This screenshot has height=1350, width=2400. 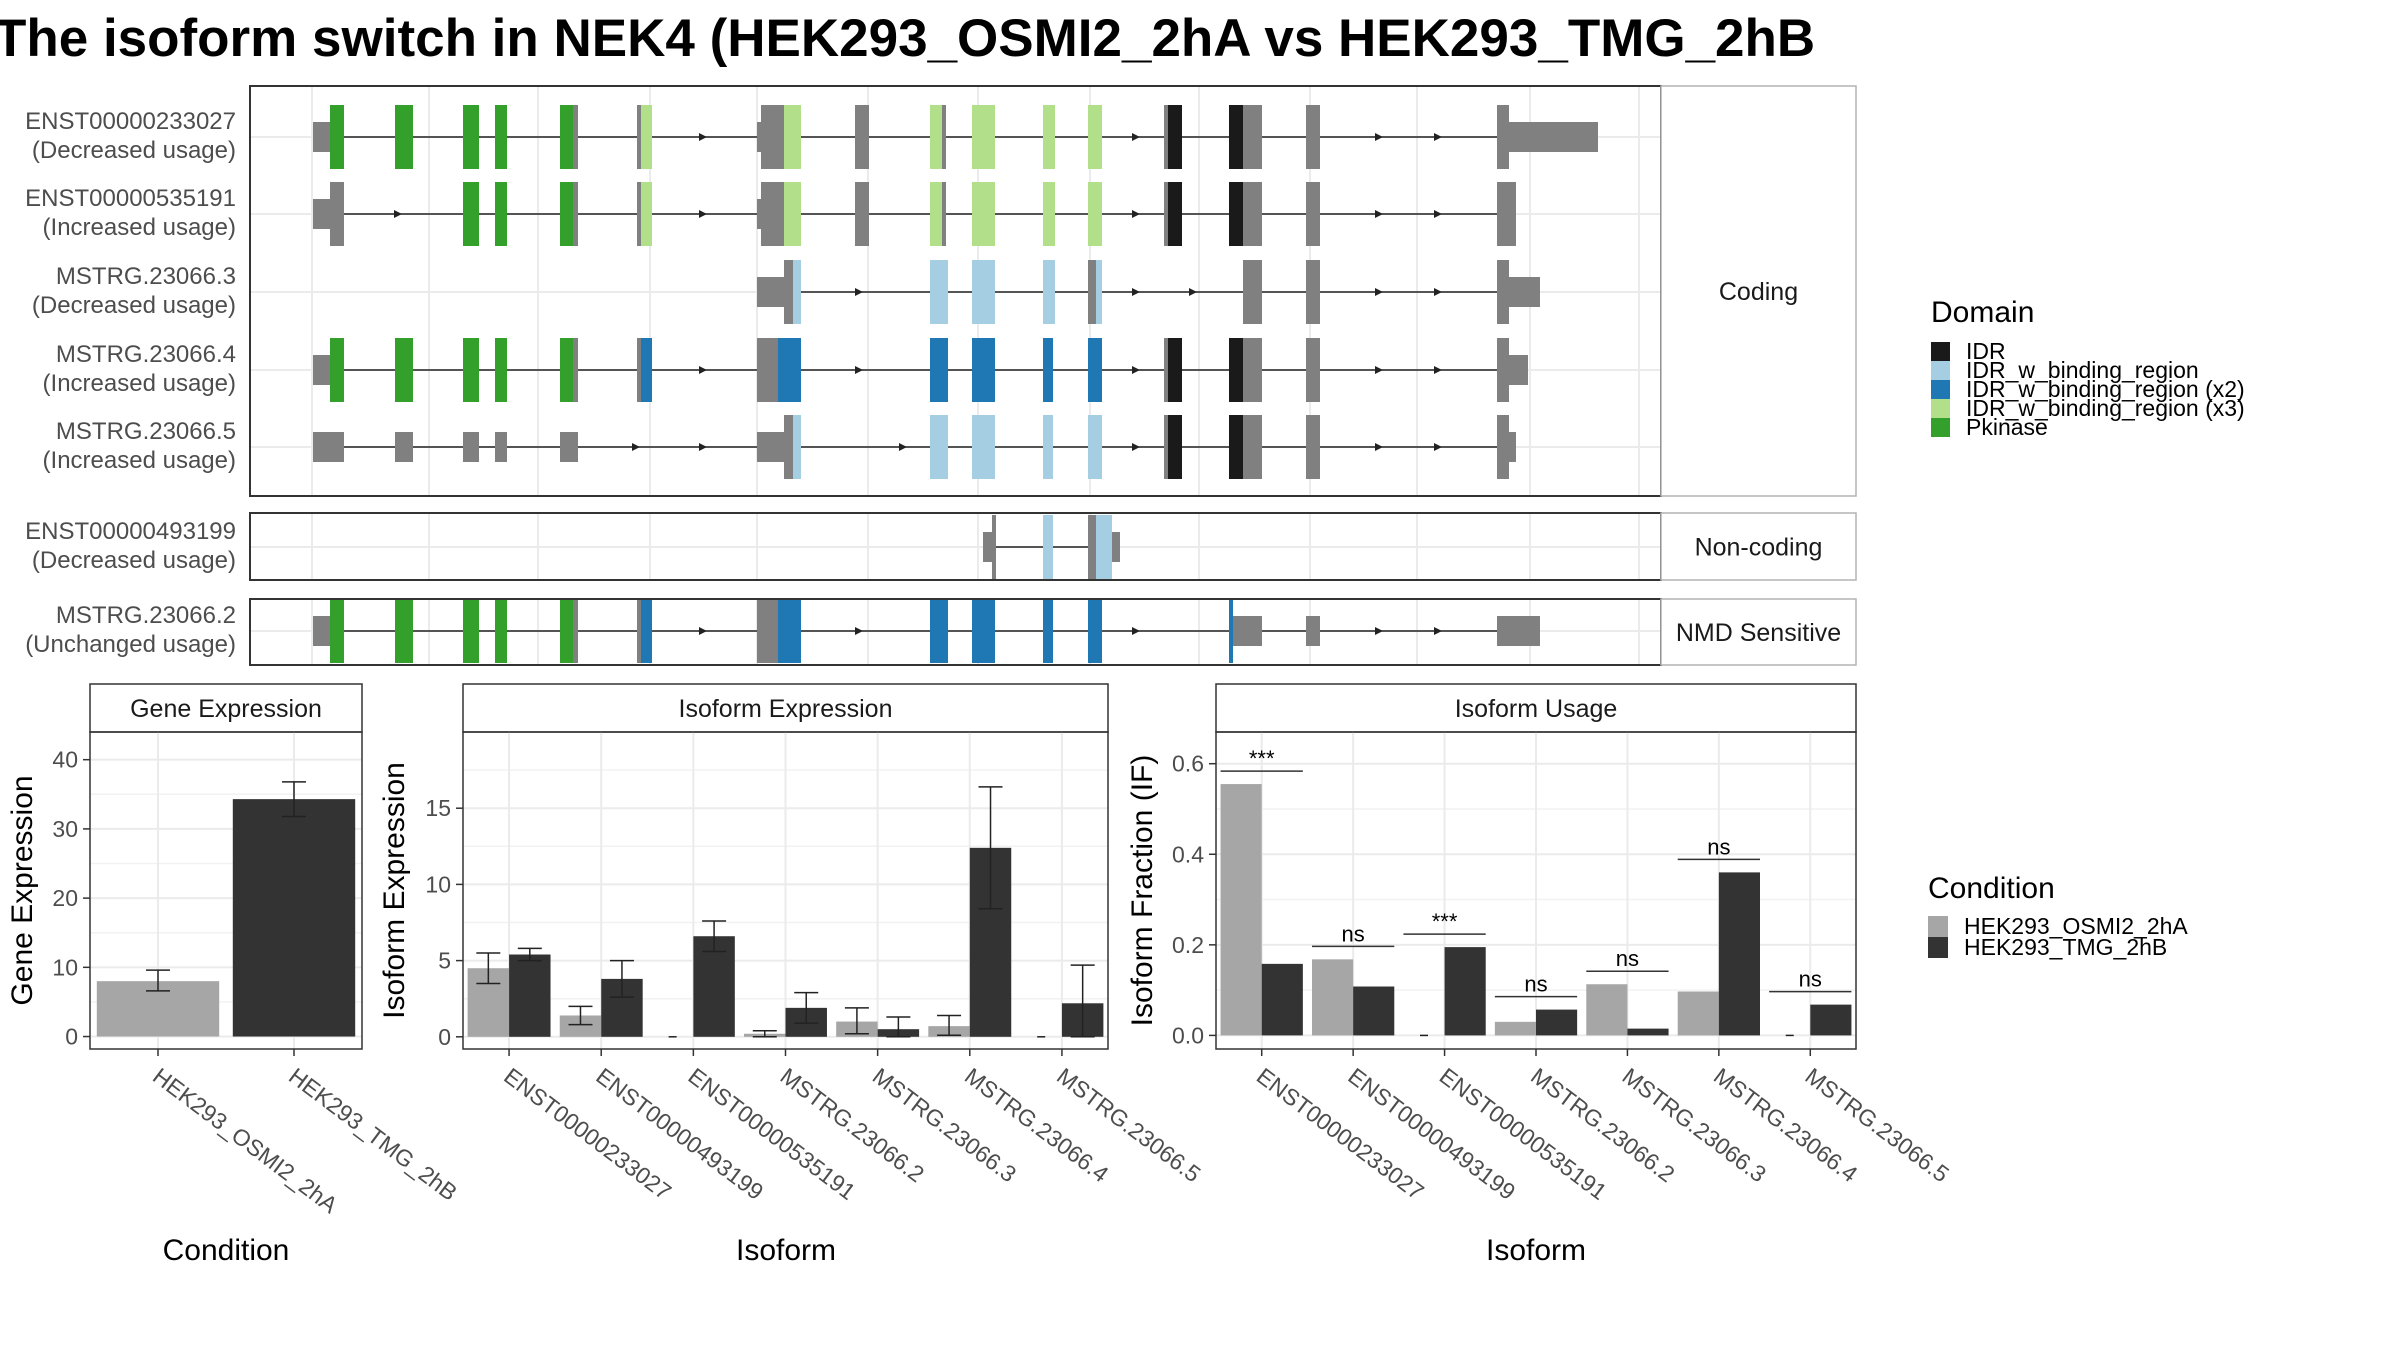 What do you see at coordinates (2076, 926) in the screenshot?
I see `condition-legend-label: HEK293_OSMI2_2hA` at bounding box center [2076, 926].